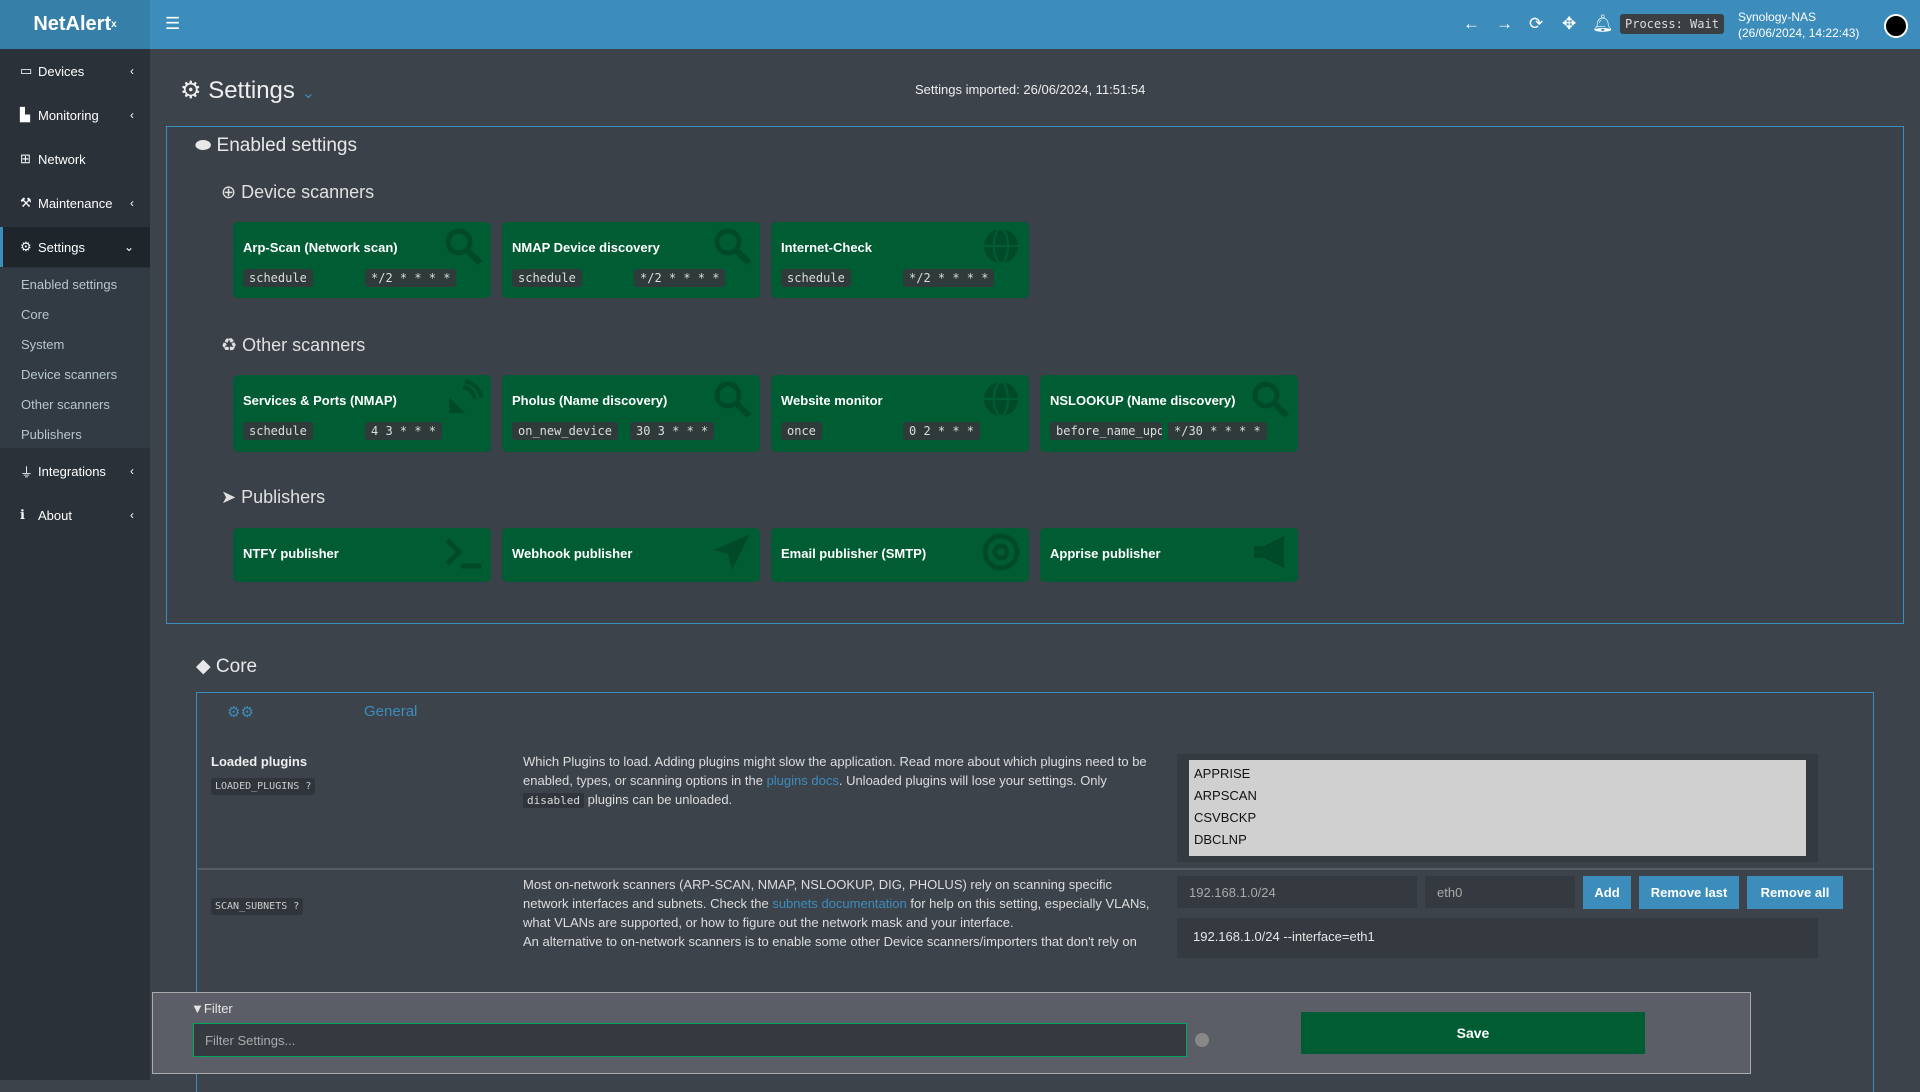 This screenshot has height=1092, width=1920. Describe the element at coordinates (1500, 892) in the screenshot. I see `interface-input: eth0` at that location.